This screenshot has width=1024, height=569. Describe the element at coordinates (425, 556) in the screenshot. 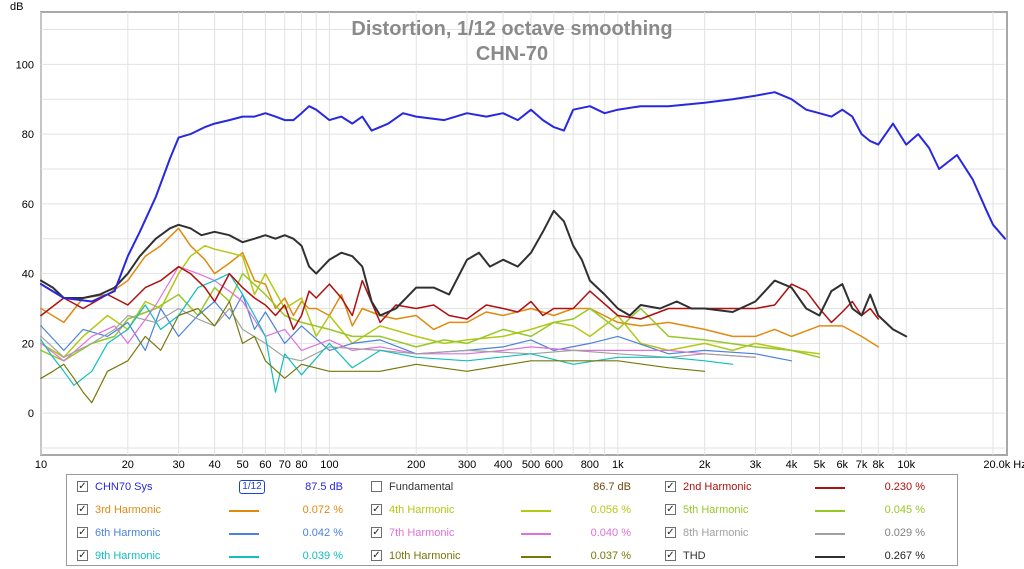

I see `legend-label: 10th Harmonic` at that location.